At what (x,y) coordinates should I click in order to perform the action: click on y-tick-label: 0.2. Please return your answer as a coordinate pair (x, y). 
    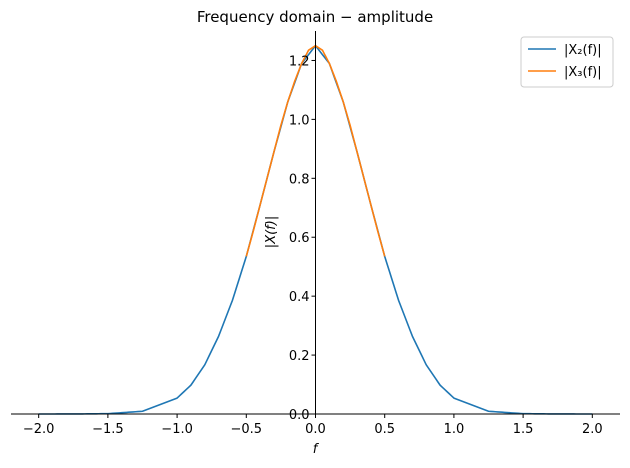
    Looking at the image, I should click on (299, 356).